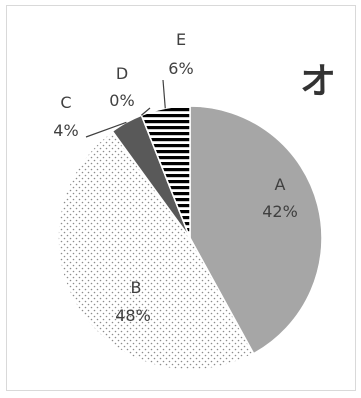  What do you see at coordinates (280, 184) in the screenshot?
I see `label-category-a: A` at bounding box center [280, 184].